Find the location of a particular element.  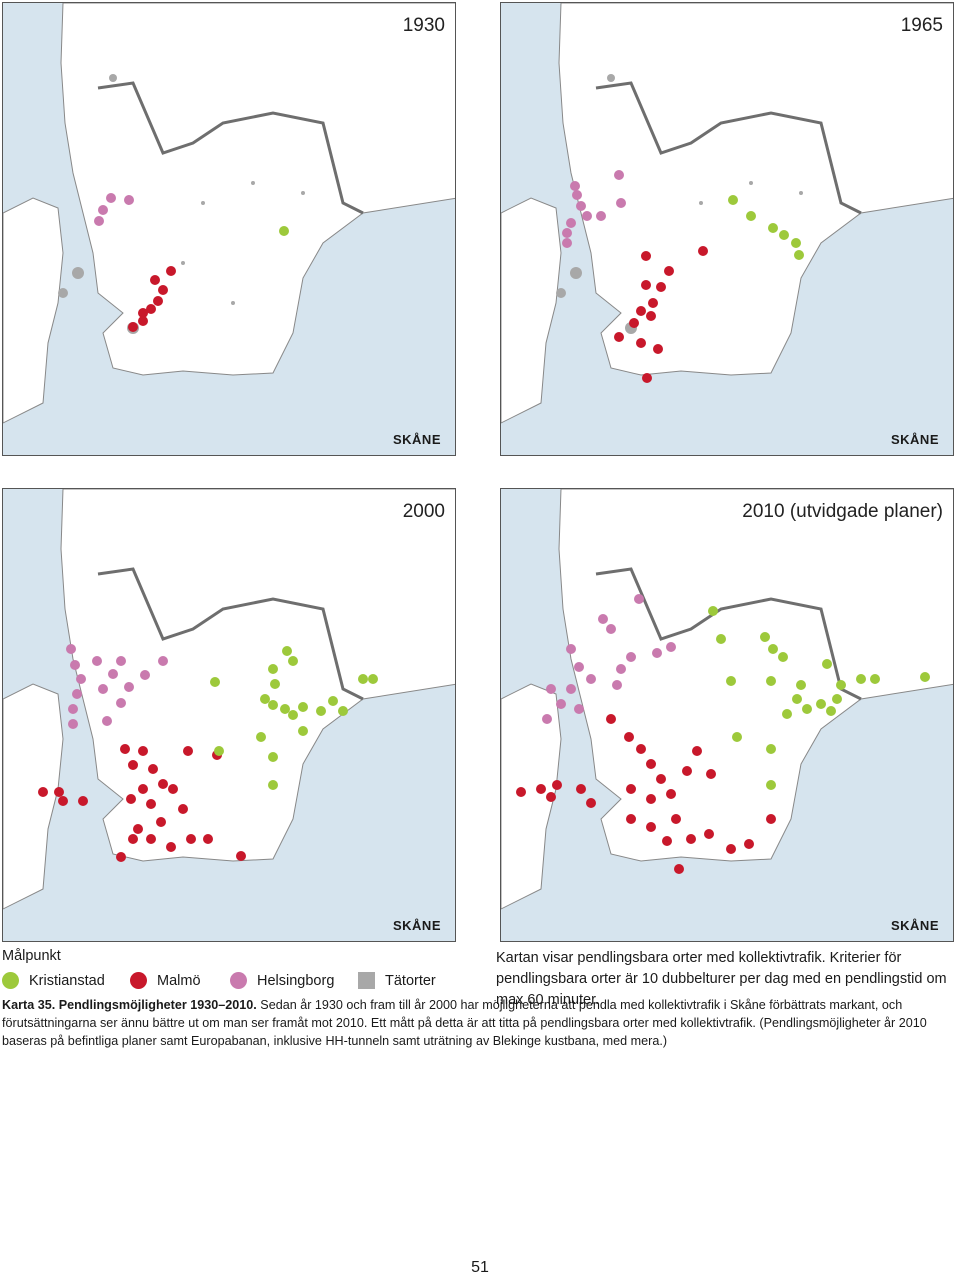

legend-heading: Målpunkt is located at coordinates (31, 956).